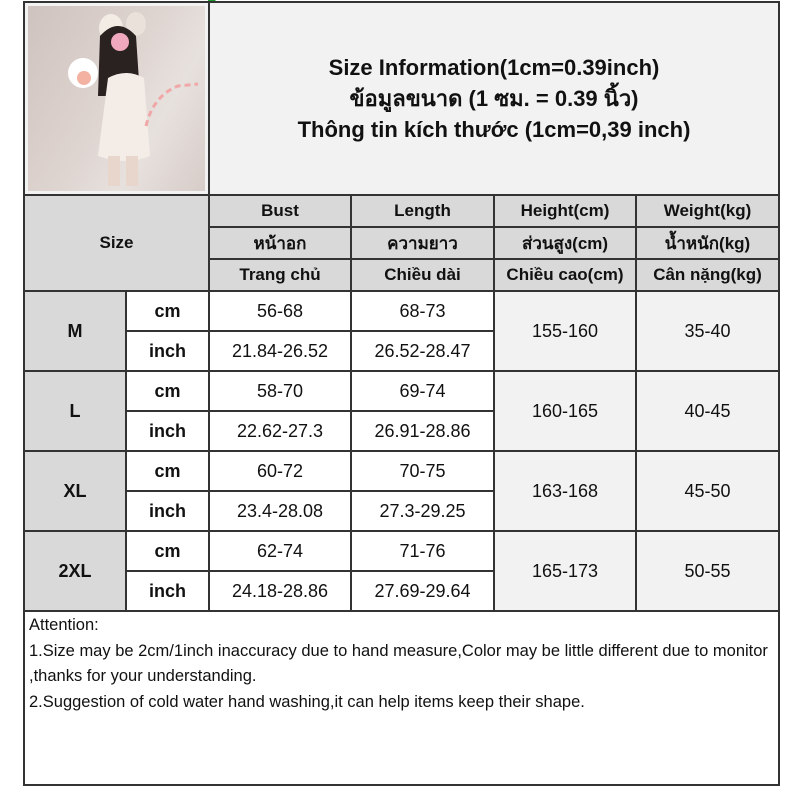 Image resolution: width=800 pixels, height=800 pixels. What do you see at coordinates (280, 511) in the screenshot?
I see `bust-inch: 23.4-28.08` at bounding box center [280, 511].